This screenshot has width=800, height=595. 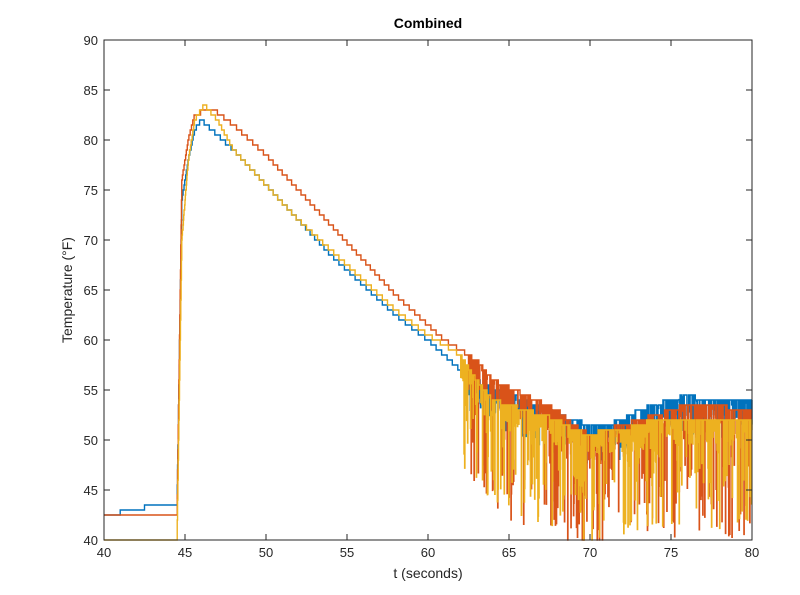 I want to click on y-tick-label: 45, so click(x=91, y=490).